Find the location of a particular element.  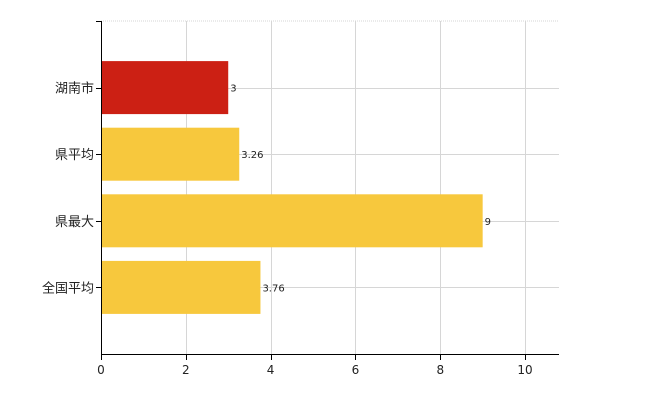

bar-value-label: 3.76 is located at coordinates (273, 288).